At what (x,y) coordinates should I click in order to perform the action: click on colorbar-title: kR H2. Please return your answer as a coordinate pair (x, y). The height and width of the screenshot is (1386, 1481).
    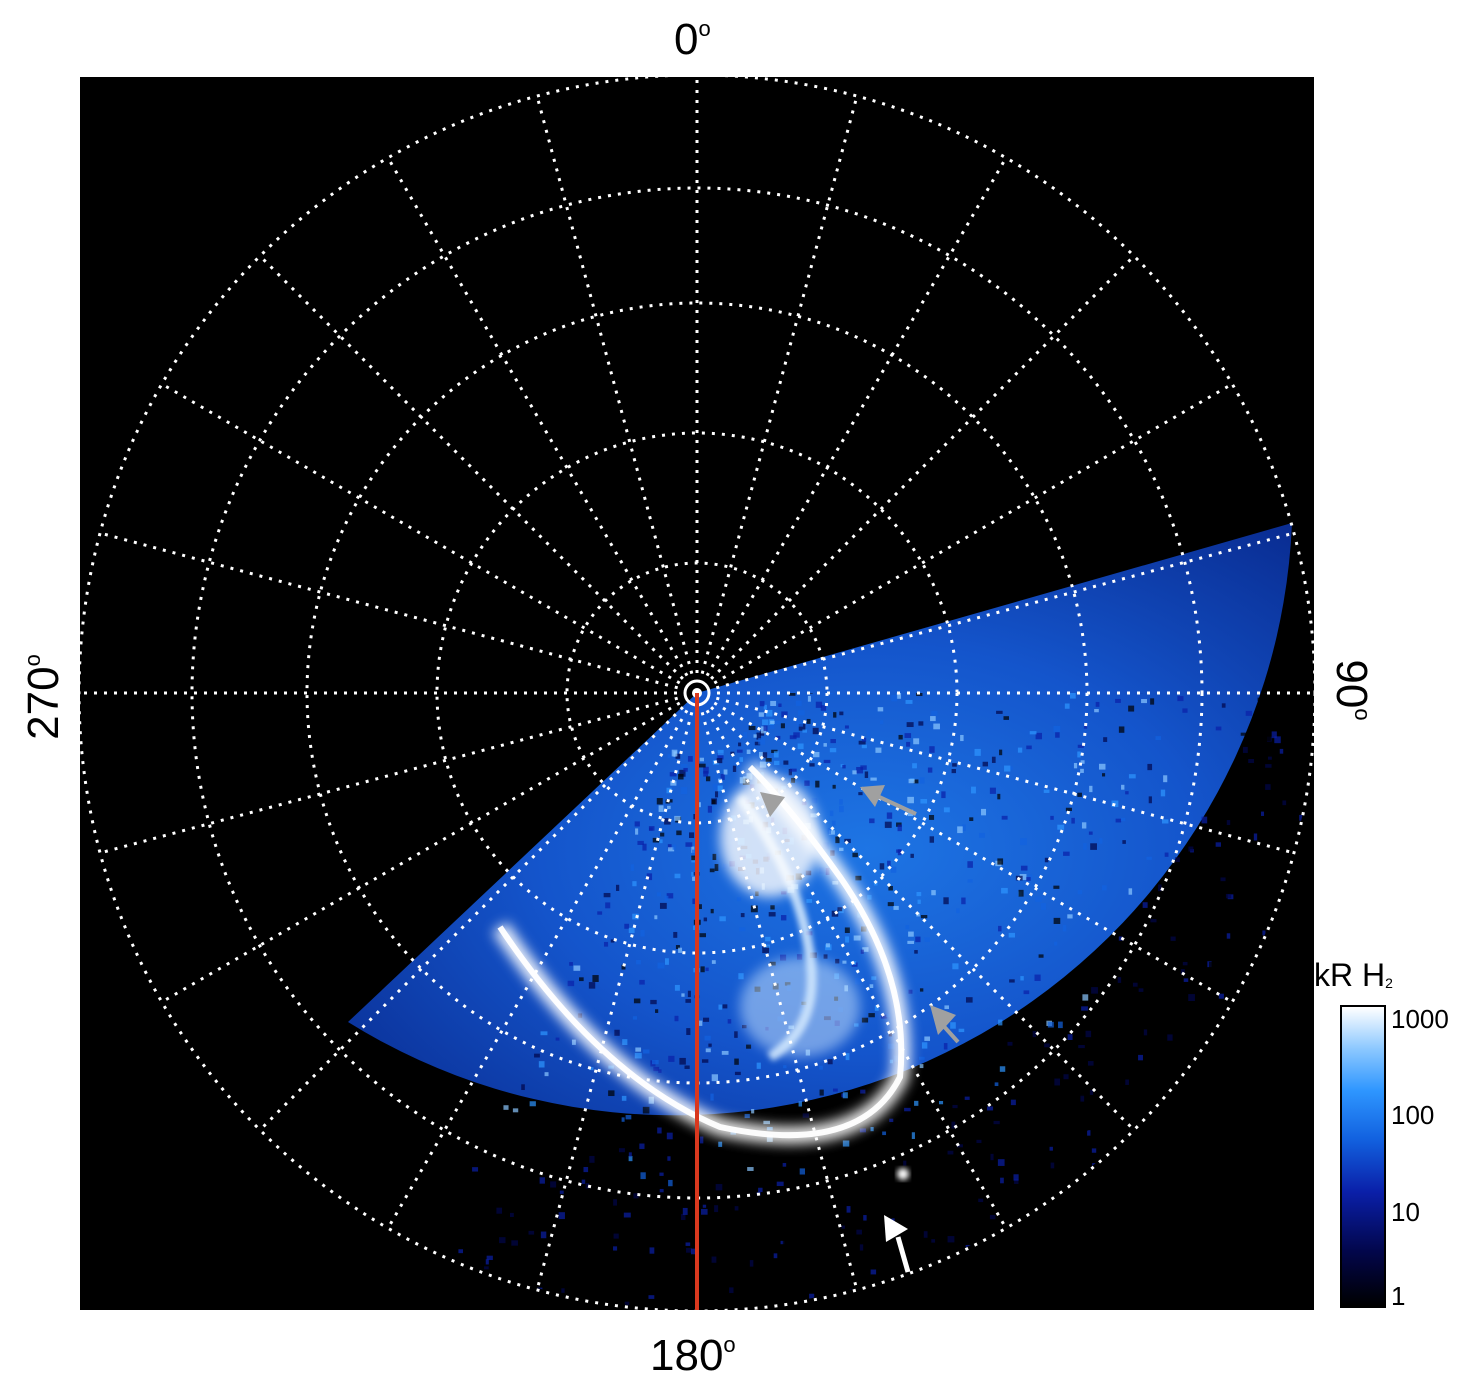
    Looking at the image, I should click on (1353, 975).